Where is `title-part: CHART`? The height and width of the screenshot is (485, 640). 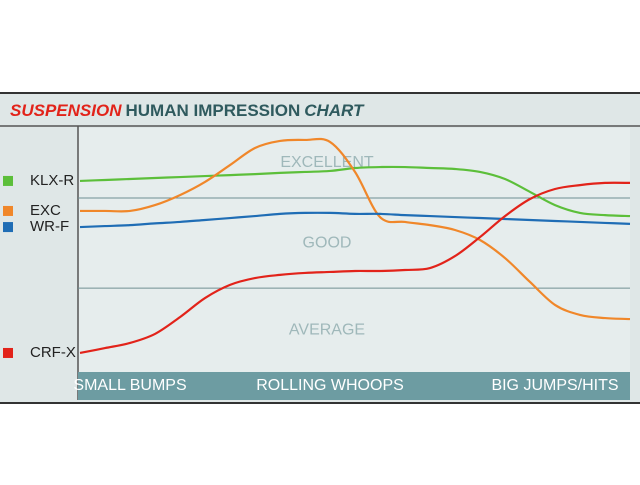 title-part: CHART is located at coordinates (334, 110).